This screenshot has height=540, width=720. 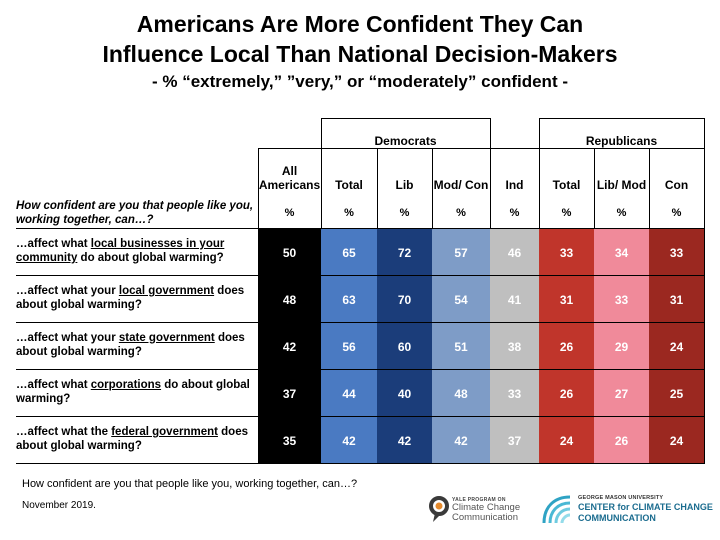 I want to click on logo1-line2: Communication, so click(x=485, y=517).